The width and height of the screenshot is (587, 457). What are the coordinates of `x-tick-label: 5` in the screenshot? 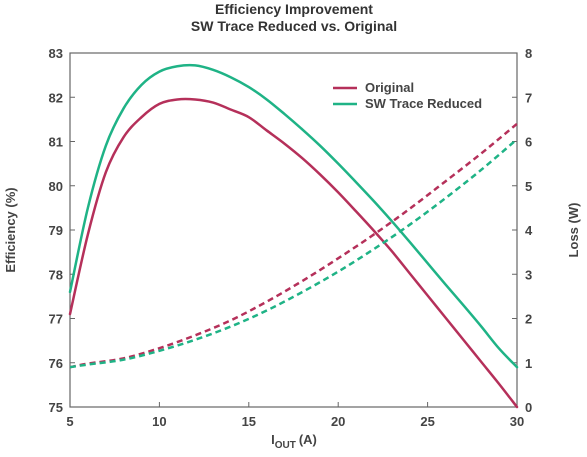 It's located at (69, 421).